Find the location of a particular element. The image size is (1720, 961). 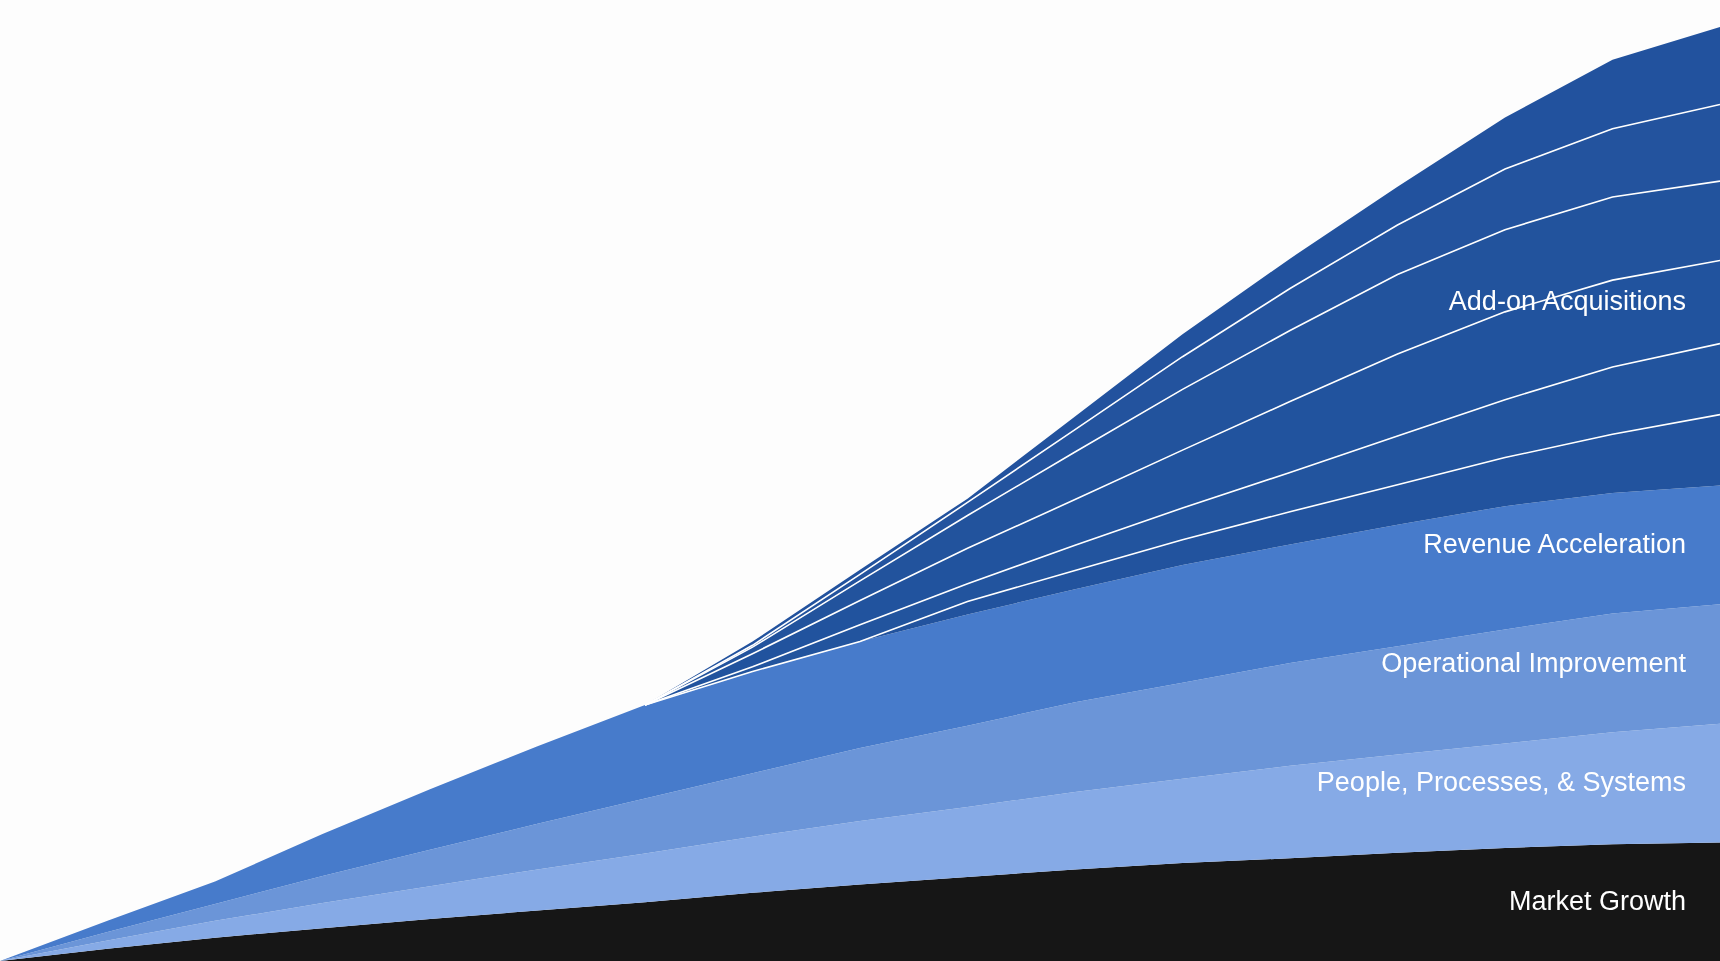

series-label: Revenue Acceleration is located at coordinates (1554, 543).